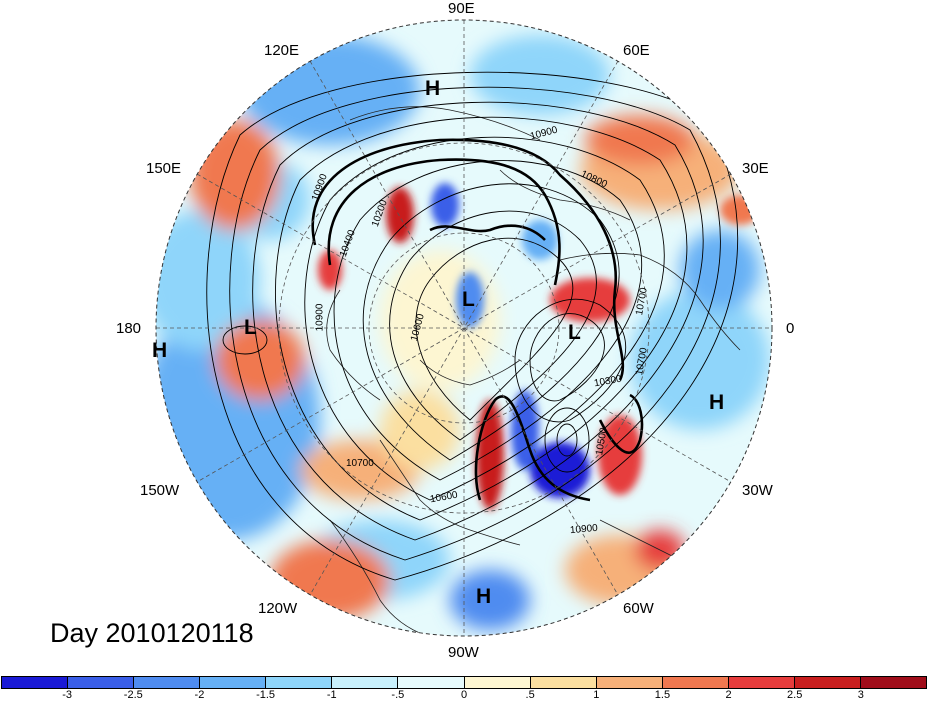 The width and height of the screenshot is (928, 702). Describe the element at coordinates (129, 328) in the screenshot. I see `longitude-label-180: 180` at that location.